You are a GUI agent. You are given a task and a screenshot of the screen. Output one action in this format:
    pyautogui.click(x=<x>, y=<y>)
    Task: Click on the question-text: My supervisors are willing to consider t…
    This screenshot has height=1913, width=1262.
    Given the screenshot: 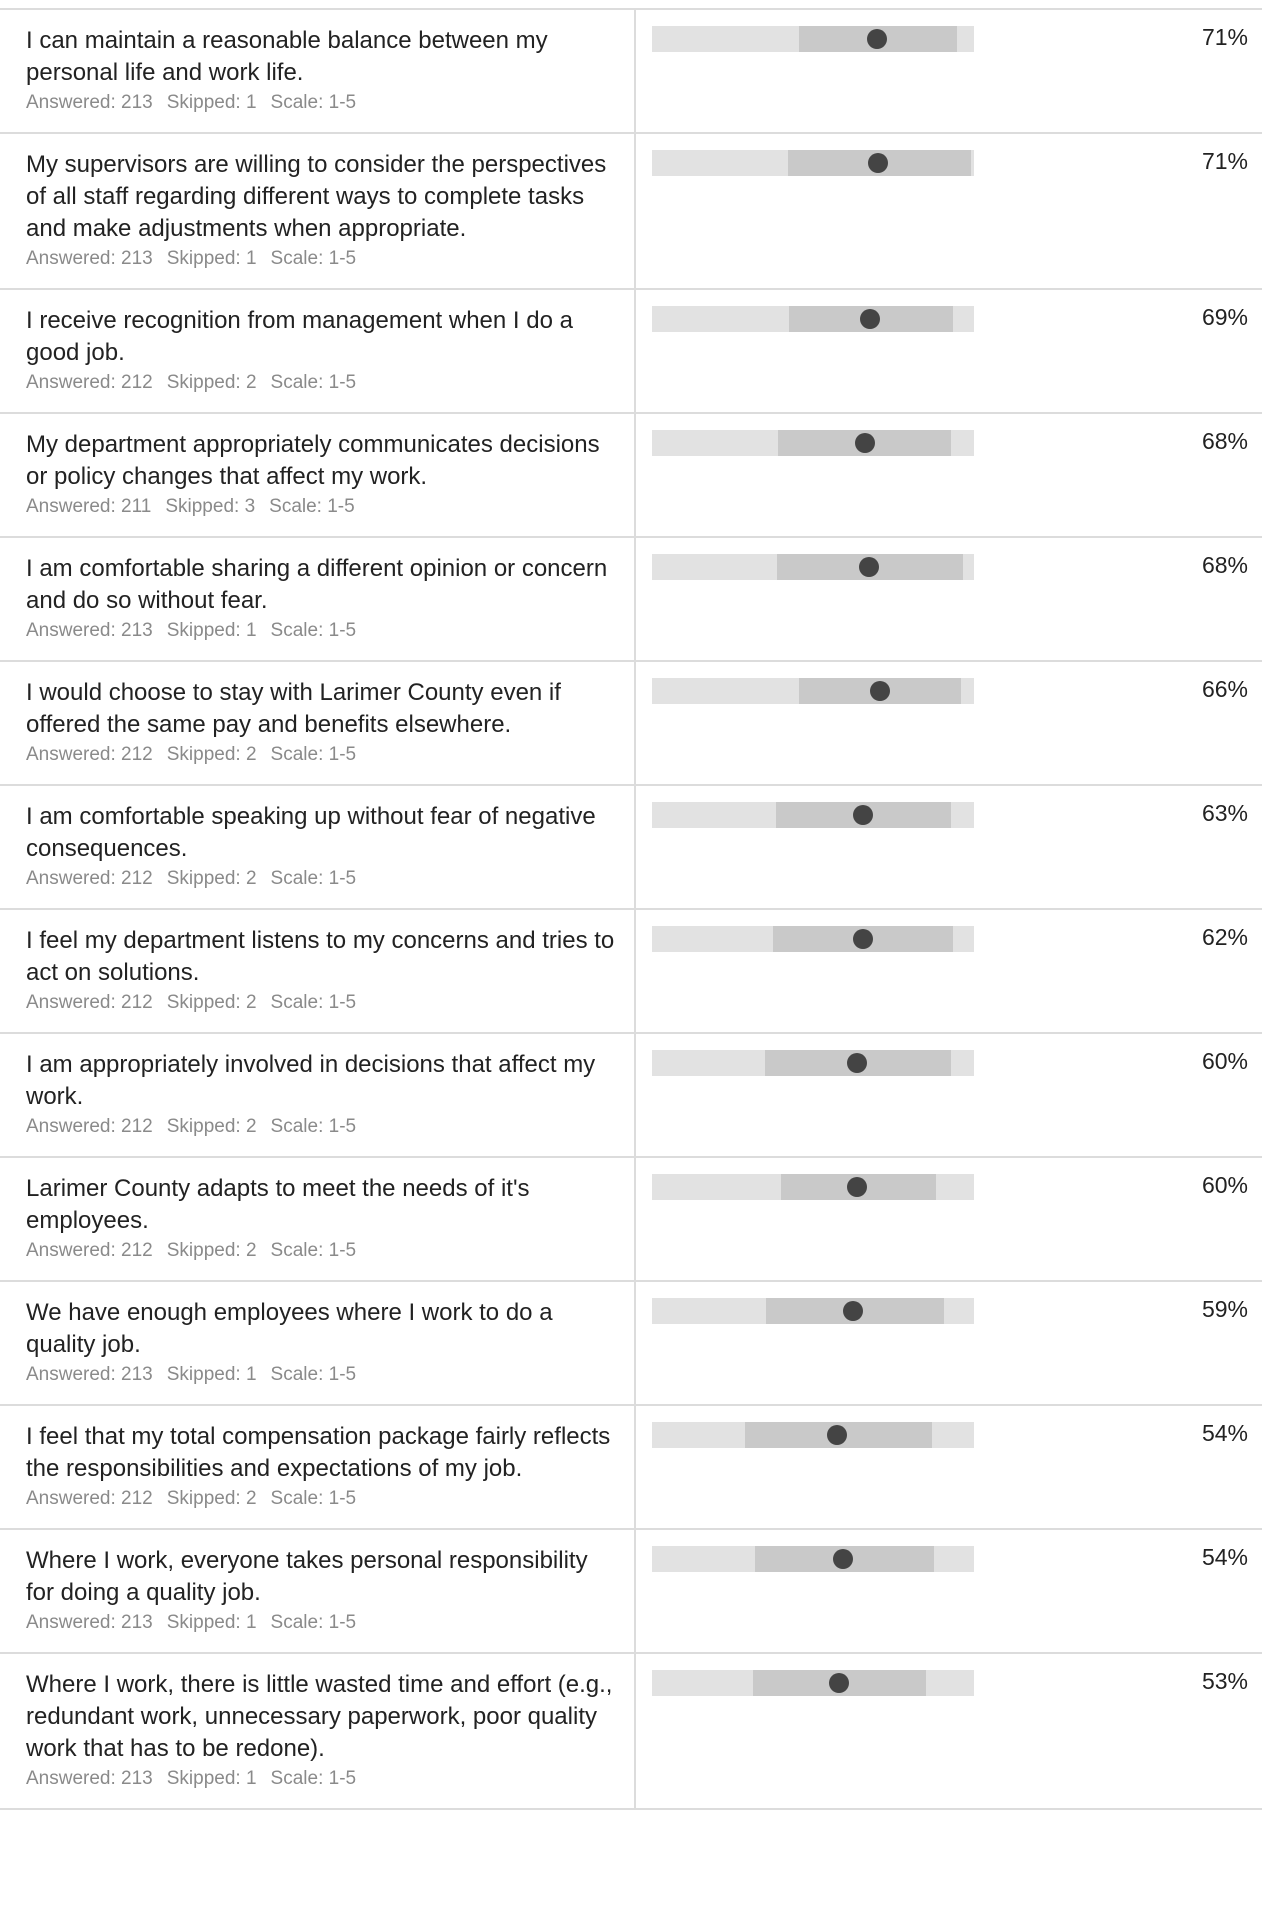 What is the action you would take?
    pyautogui.click(x=316, y=196)
    